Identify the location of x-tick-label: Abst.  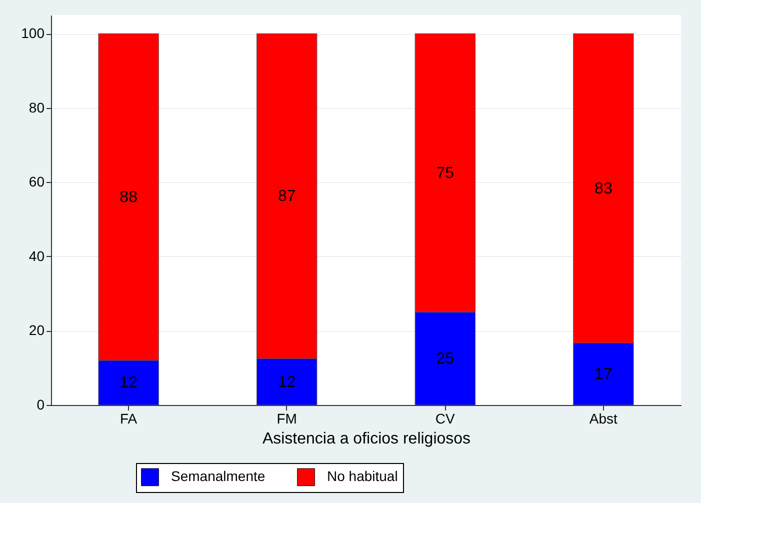
(603, 418).